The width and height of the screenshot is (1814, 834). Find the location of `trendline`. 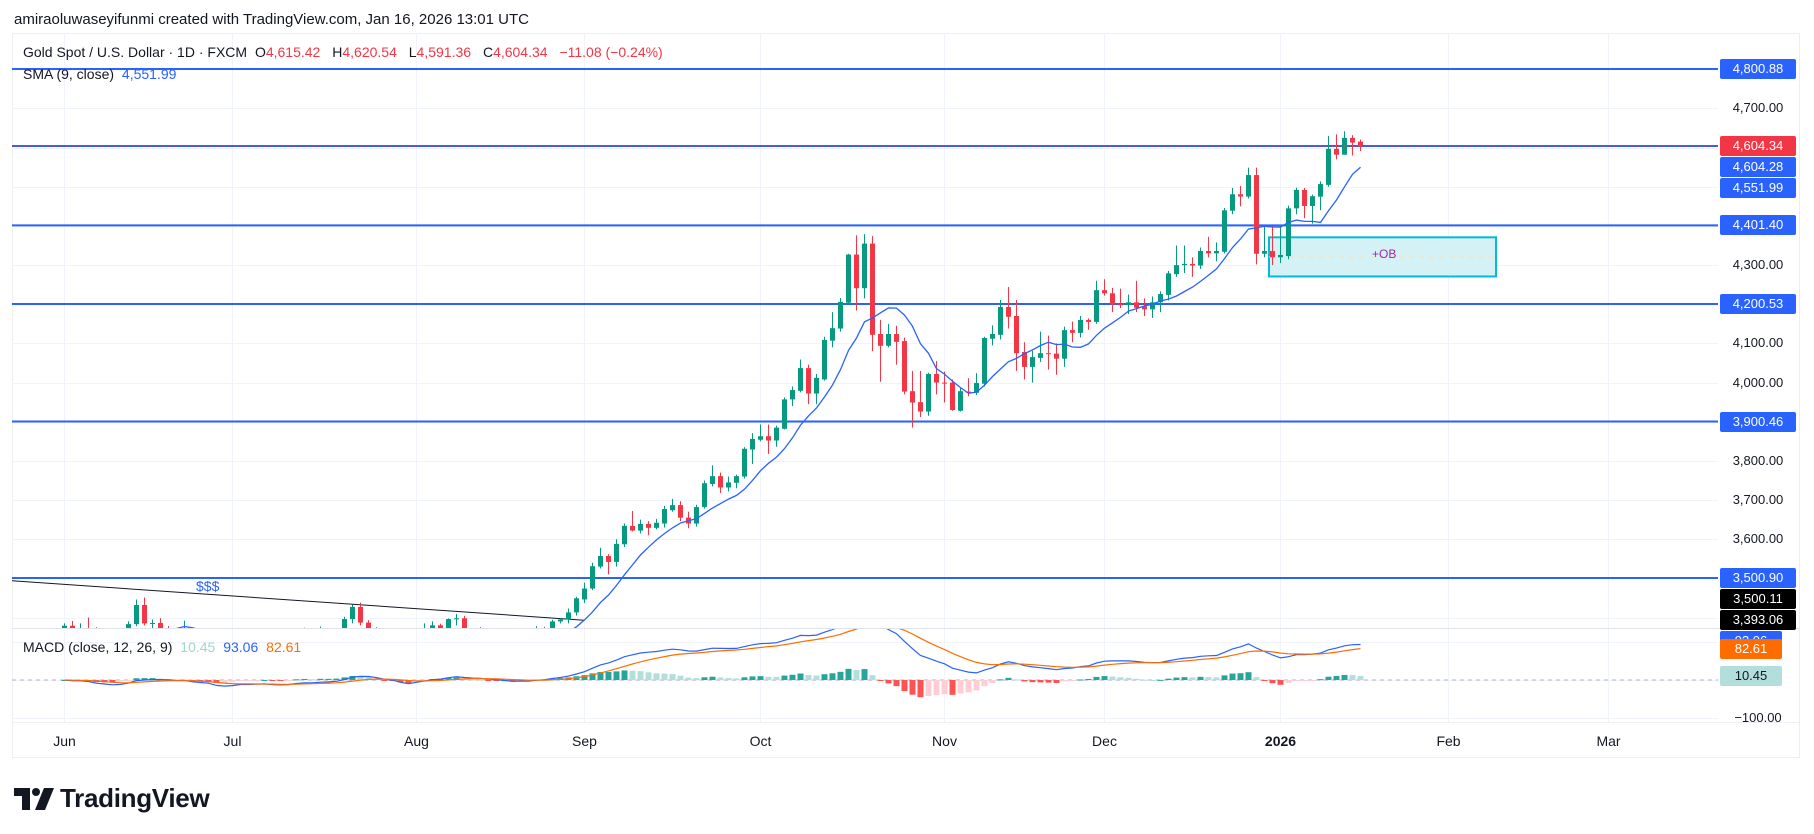

trendline is located at coordinates (292, 599).